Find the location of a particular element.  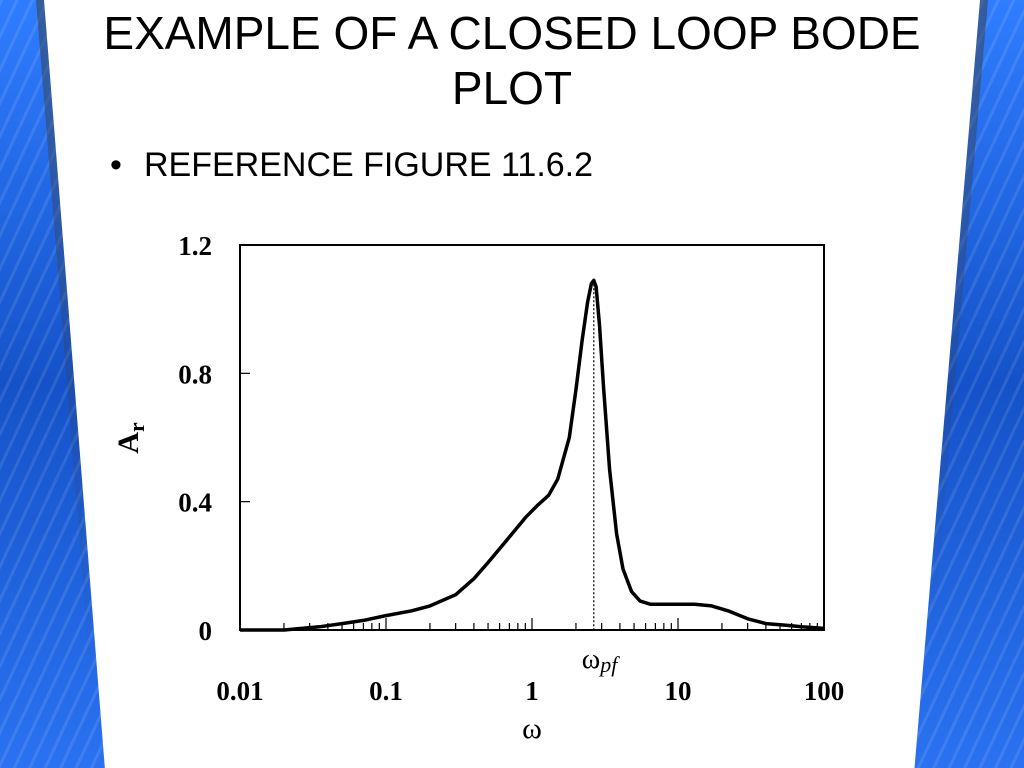

y-tick-label: 1.2 is located at coordinates (195, 246).